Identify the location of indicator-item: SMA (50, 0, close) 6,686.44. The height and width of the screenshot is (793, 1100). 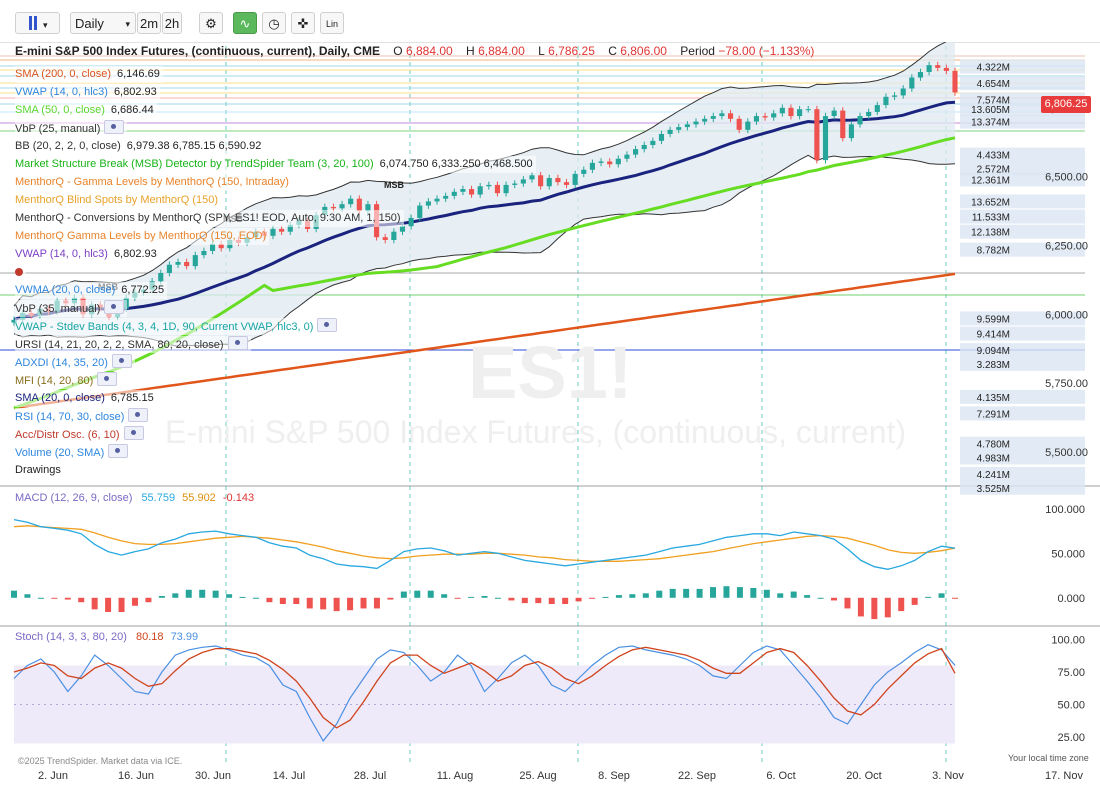
(86, 110).